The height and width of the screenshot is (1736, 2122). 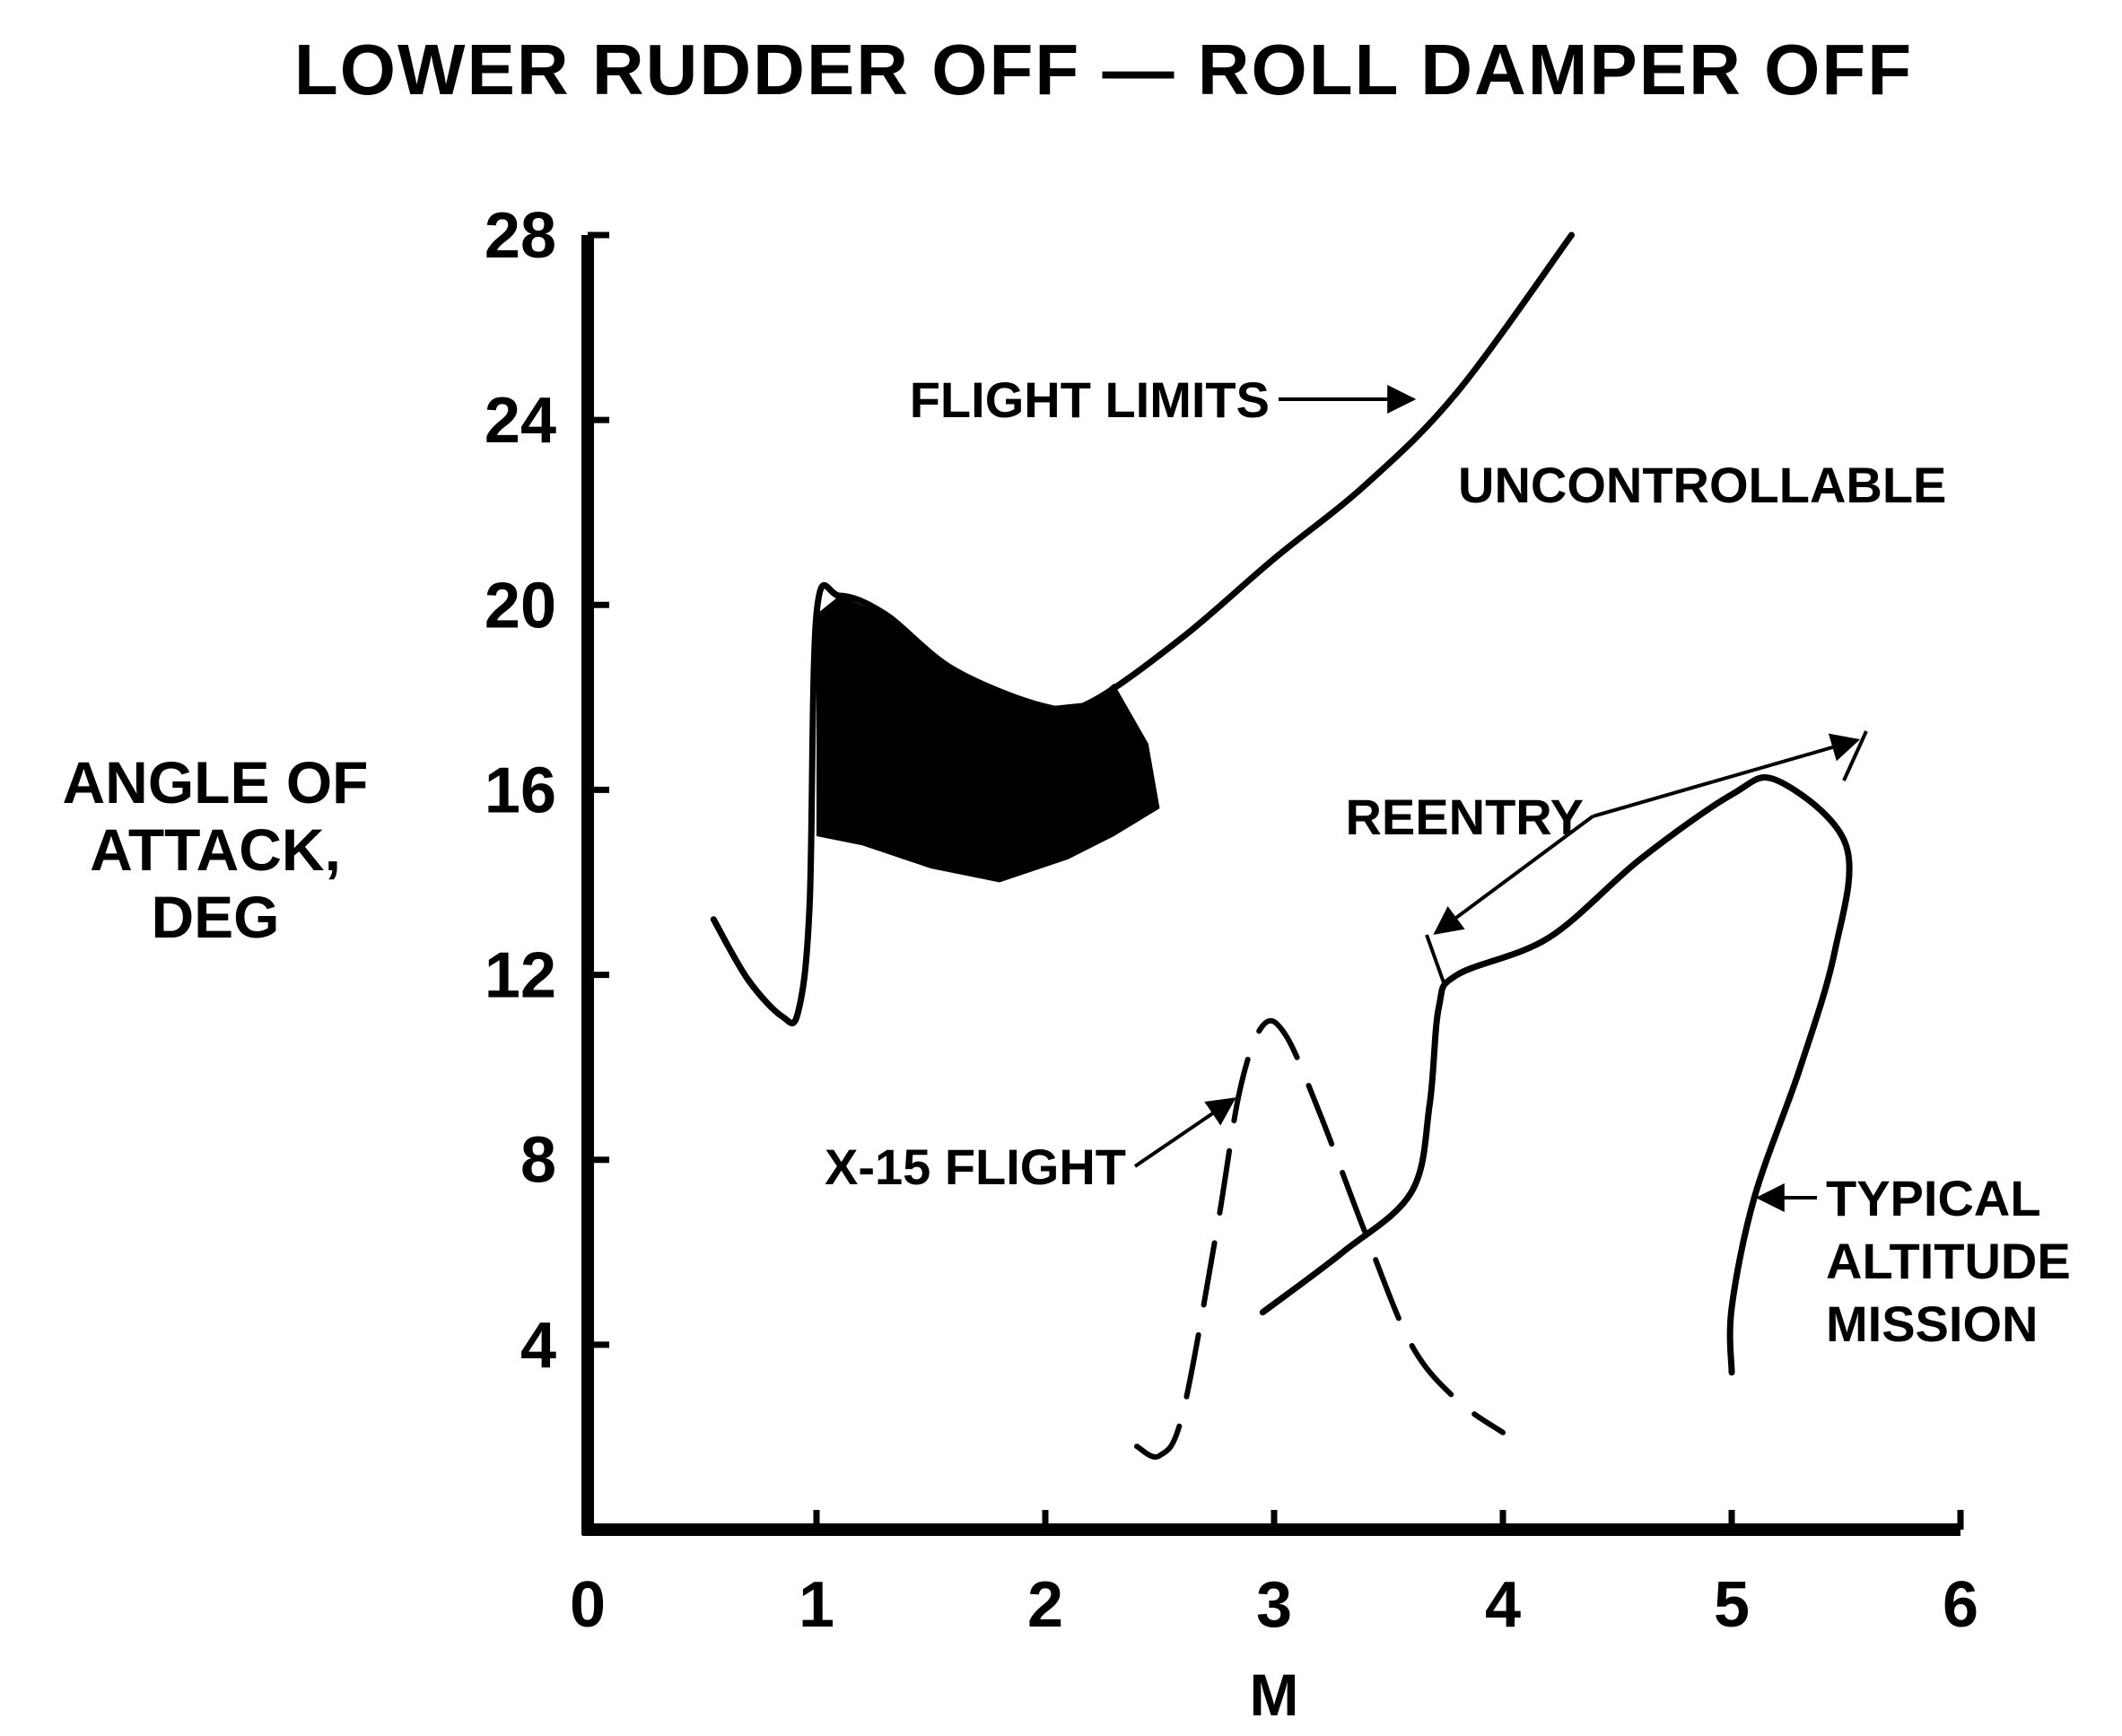 I want to click on y-tick-label-16: 16, so click(x=520, y=790).